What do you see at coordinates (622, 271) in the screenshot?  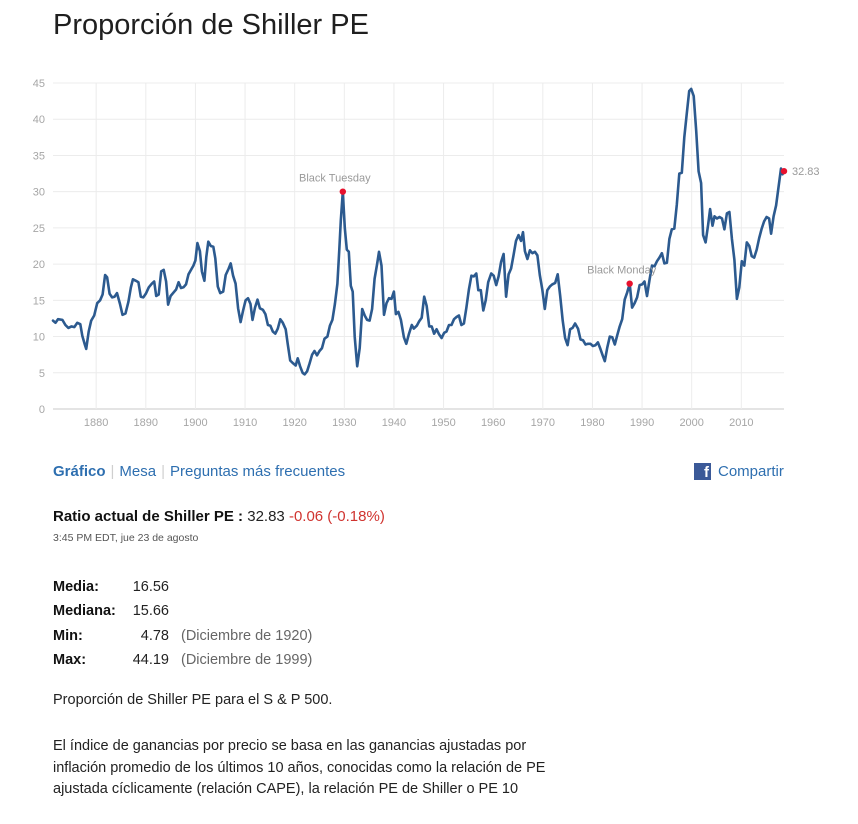 I see `event-annotation: Black Monday` at bounding box center [622, 271].